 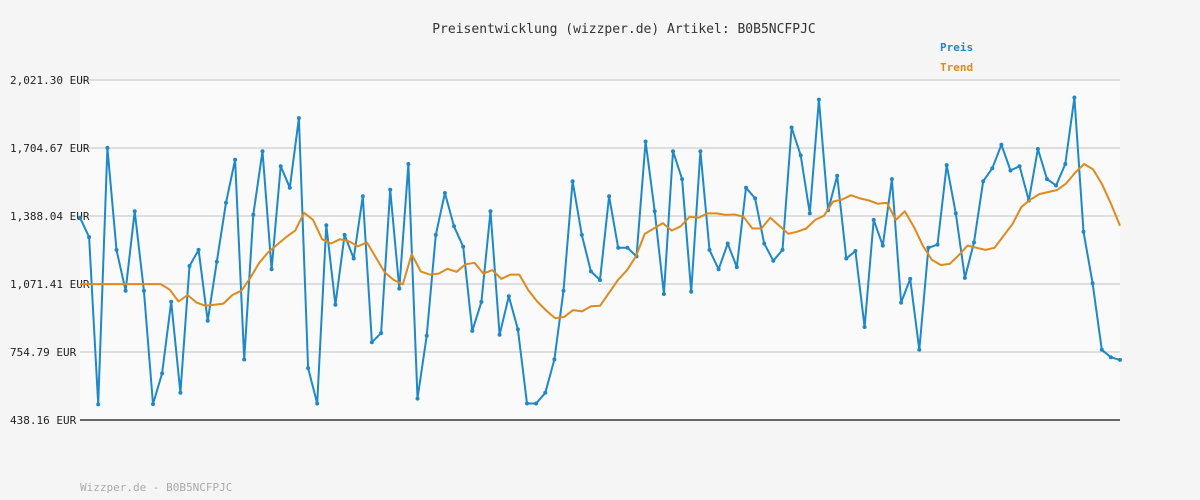 I want to click on footer-text: Wizzper.de - B0B5NCFPJC, so click(x=156, y=487).